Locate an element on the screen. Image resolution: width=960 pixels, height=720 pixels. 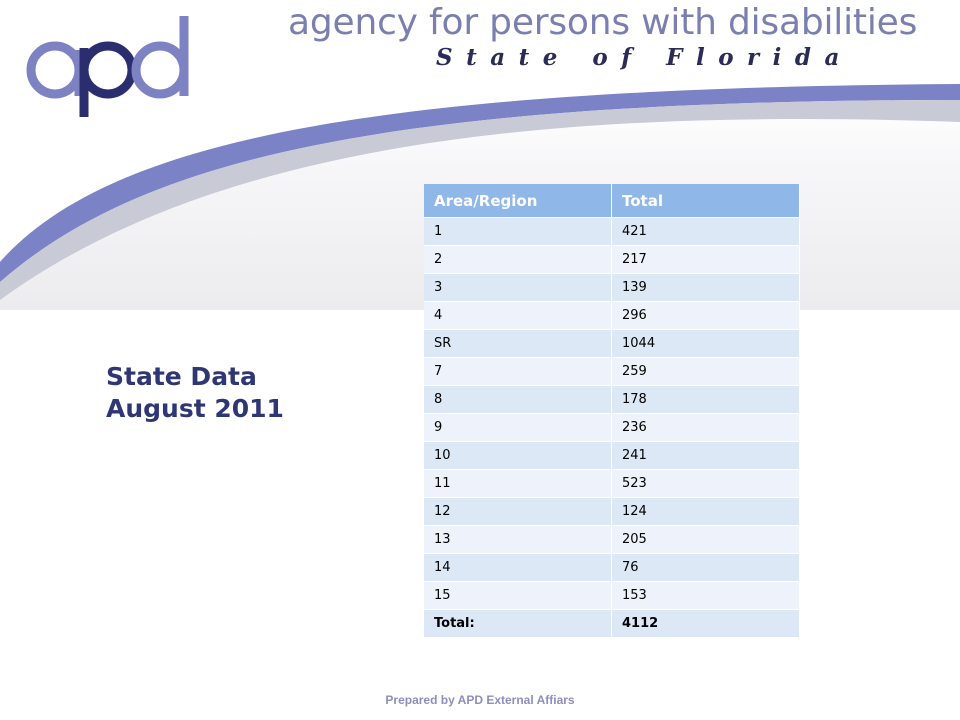
table-header-row: Area/Region Total is located at coordinates (612, 201).